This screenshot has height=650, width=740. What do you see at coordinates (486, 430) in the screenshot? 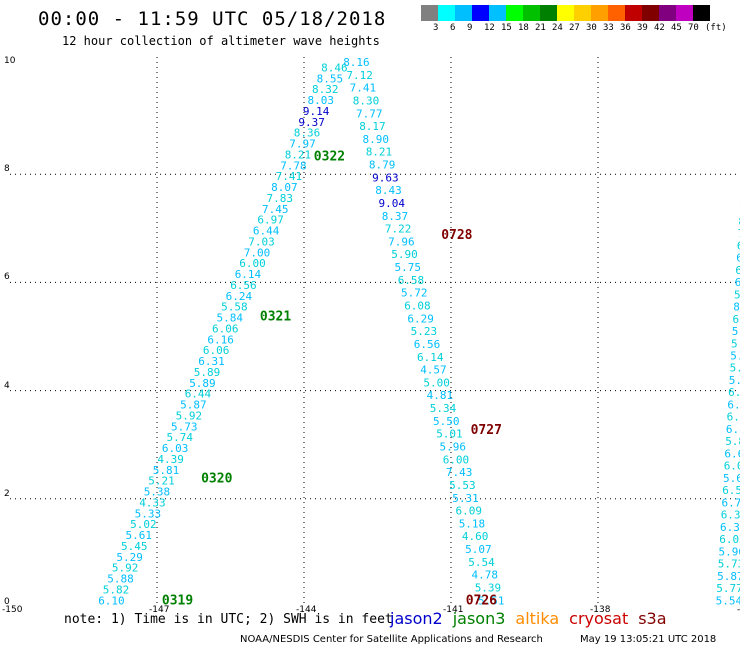
I see `pass-time-label: 0727` at bounding box center [486, 430].